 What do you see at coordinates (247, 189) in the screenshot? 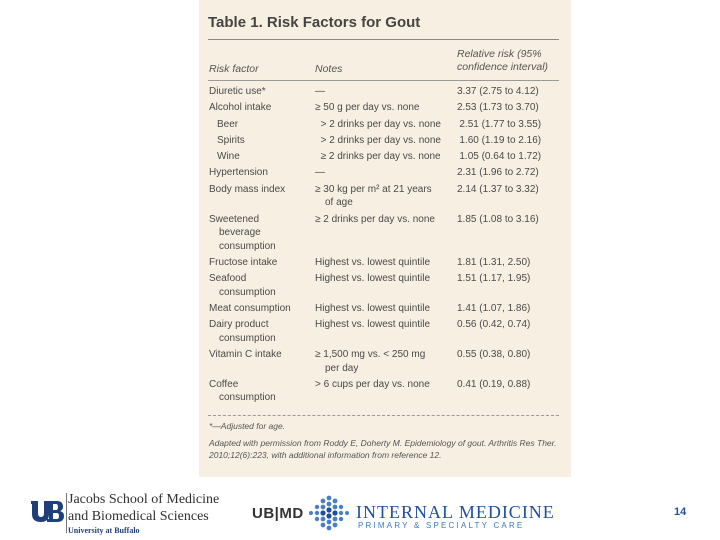
I see `risk-factor-cell: Body mass index` at bounding box center [247, 189].